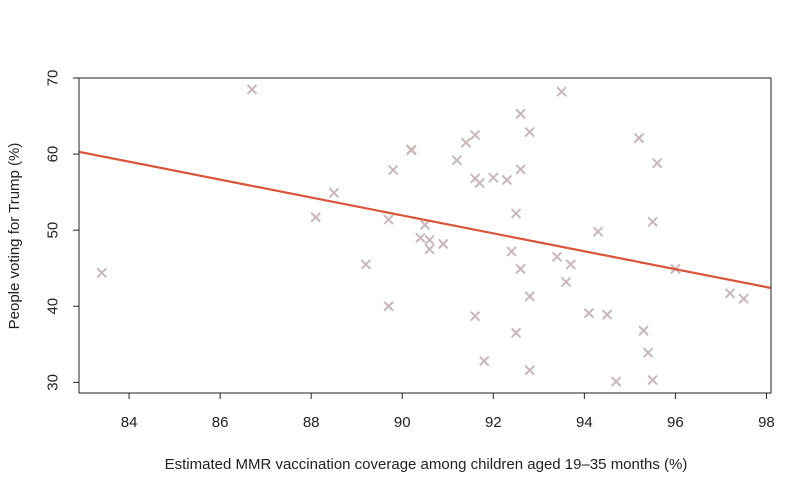 The width and height of the screenshot is (812, 492). I want to click on y-tick-label: 30, so click(53, 382).